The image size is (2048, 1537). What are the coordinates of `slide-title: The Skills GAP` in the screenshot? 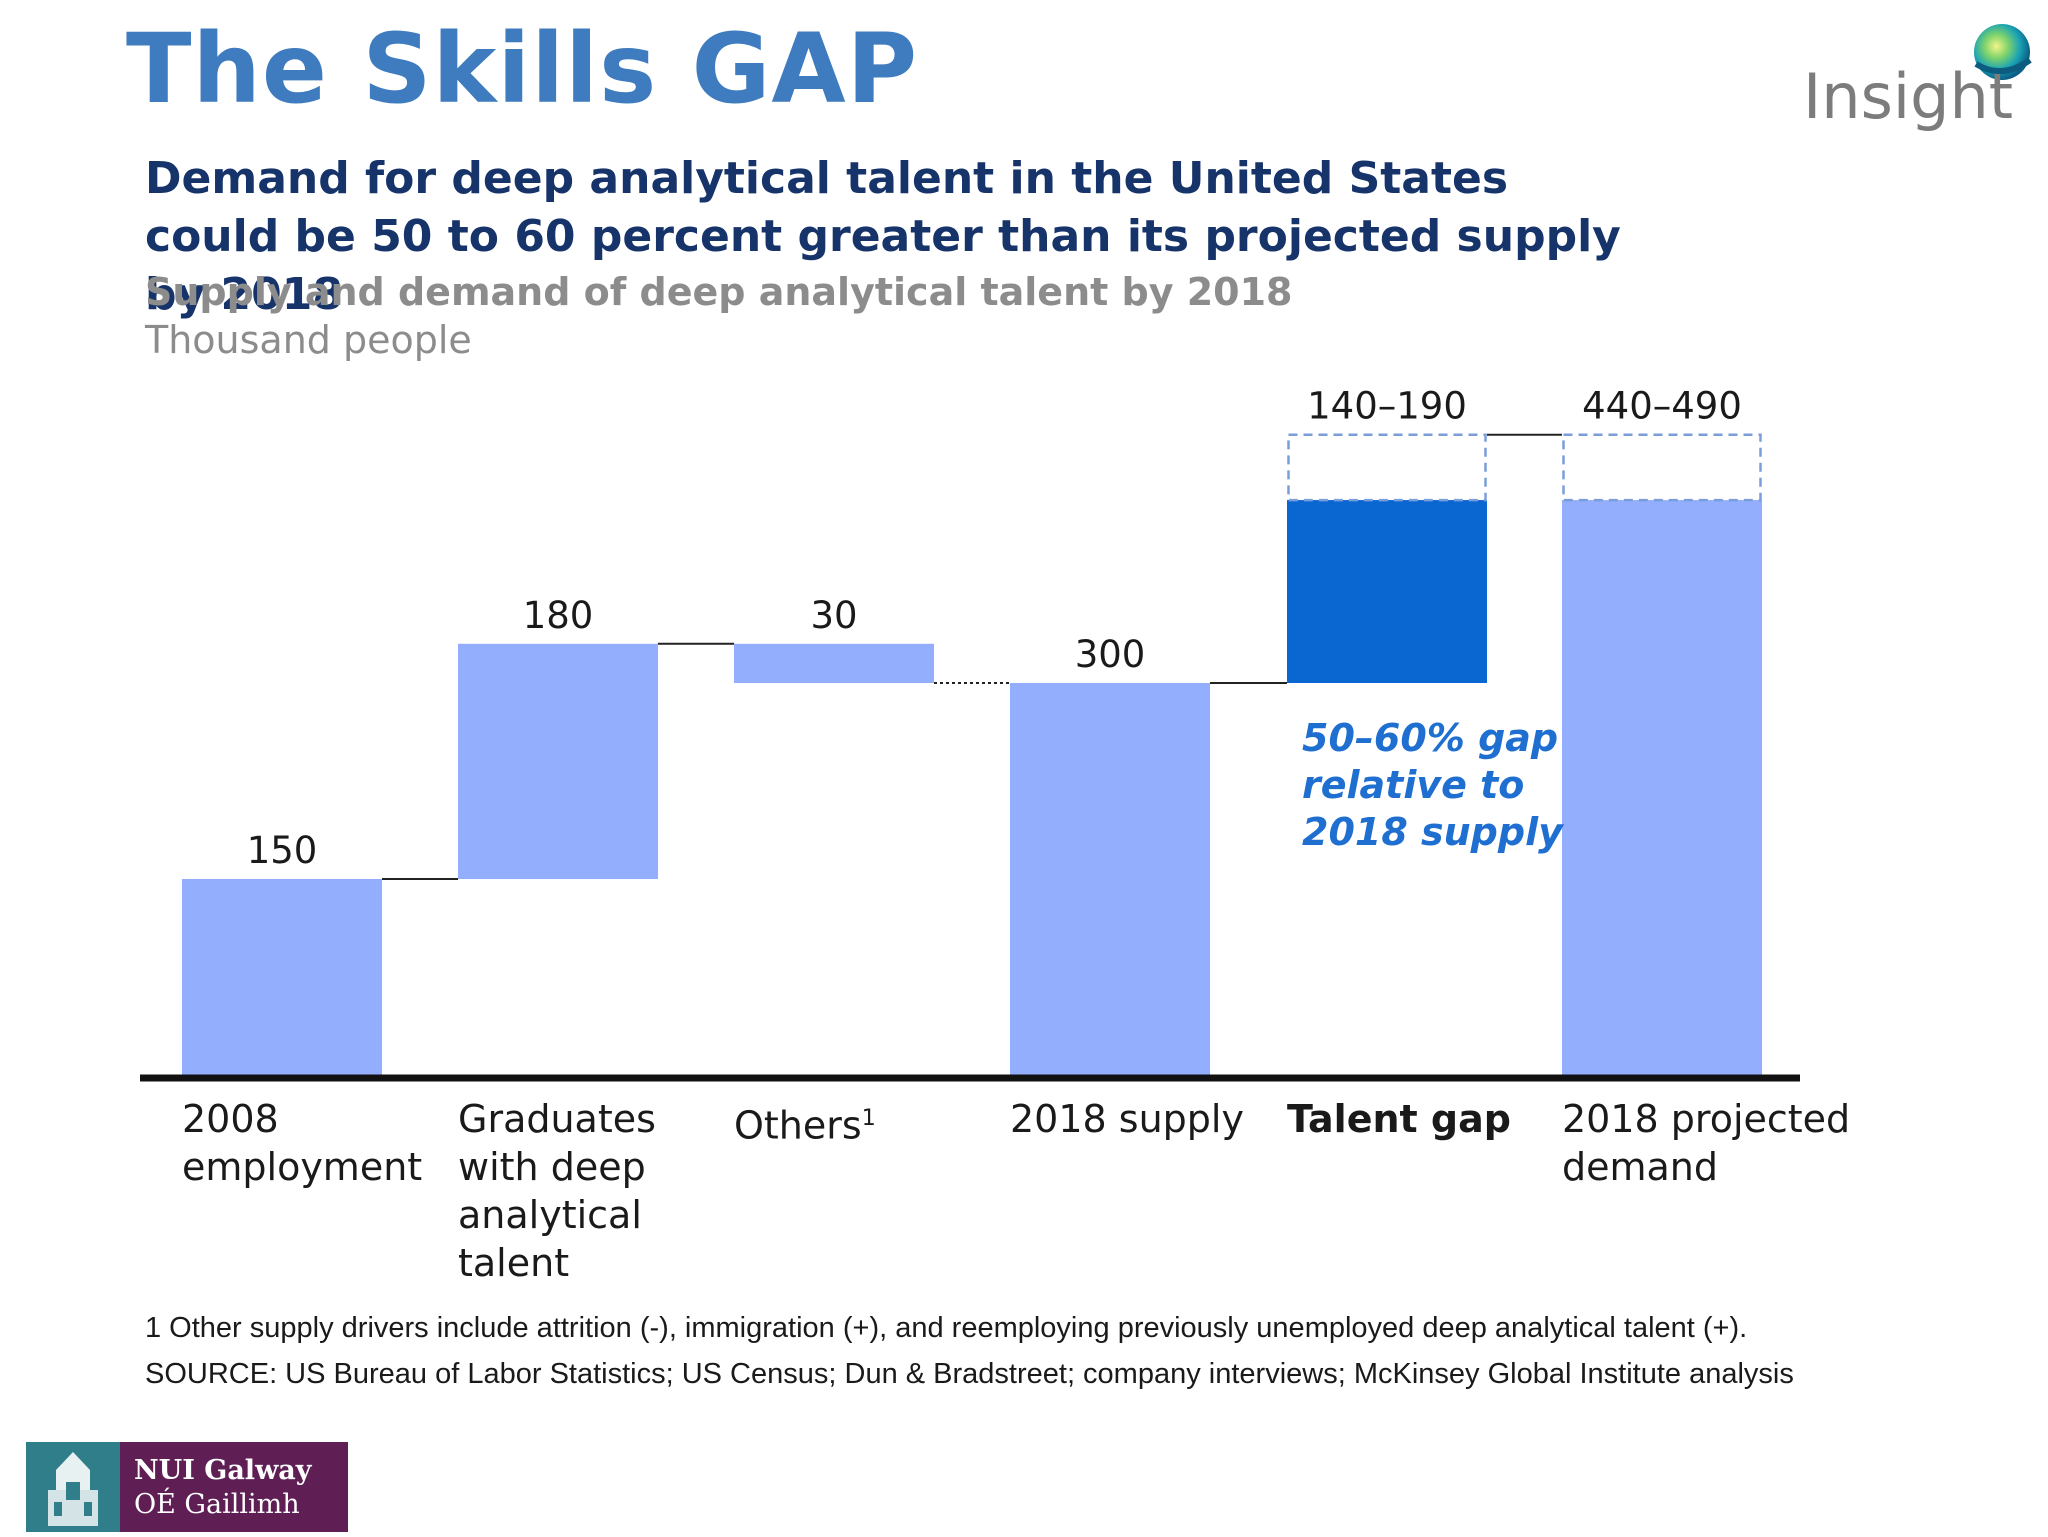 It's located at (522, 69).